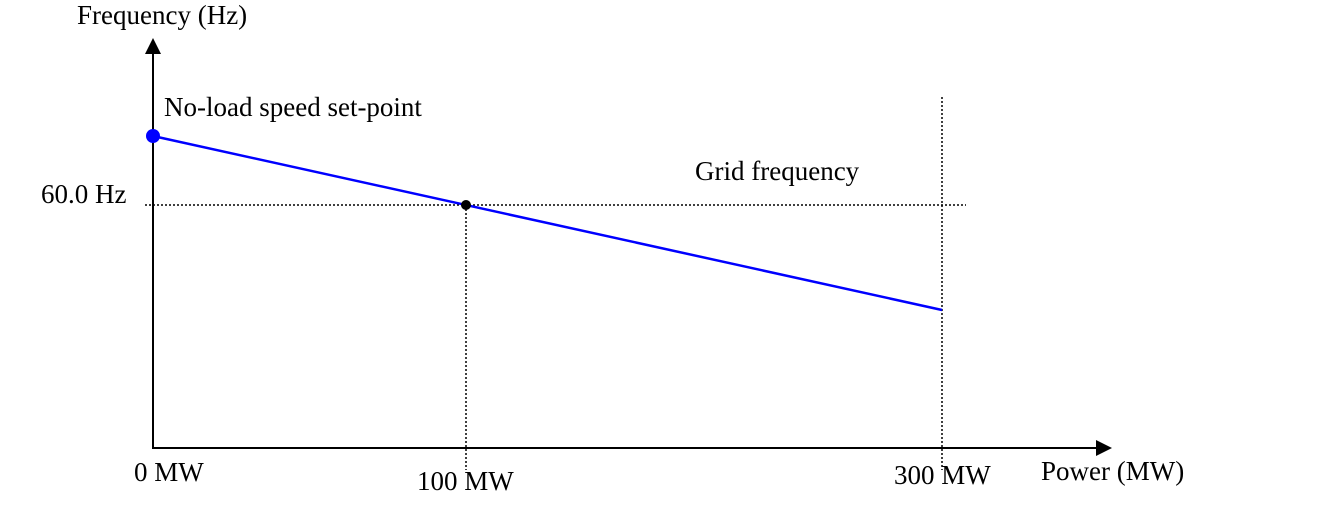 Image resolution: width=1327 pixels, height=532 pixels. I want to click on grid-frequency-label: Grid frequency, so click(777, 171).